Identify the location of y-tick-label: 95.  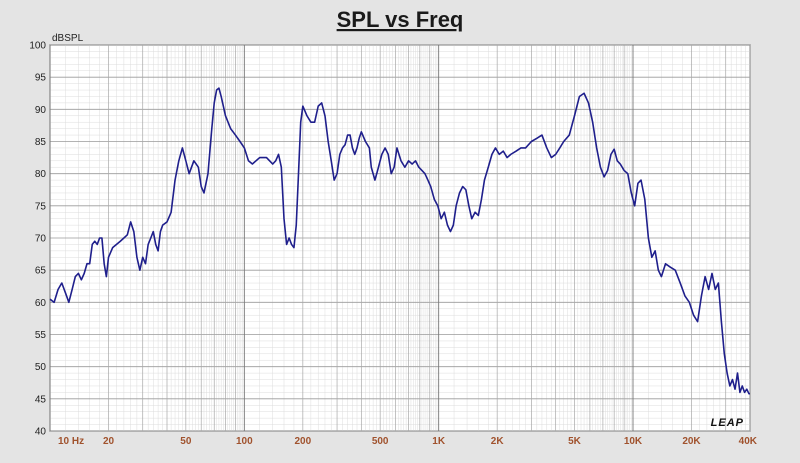
(41, 78).